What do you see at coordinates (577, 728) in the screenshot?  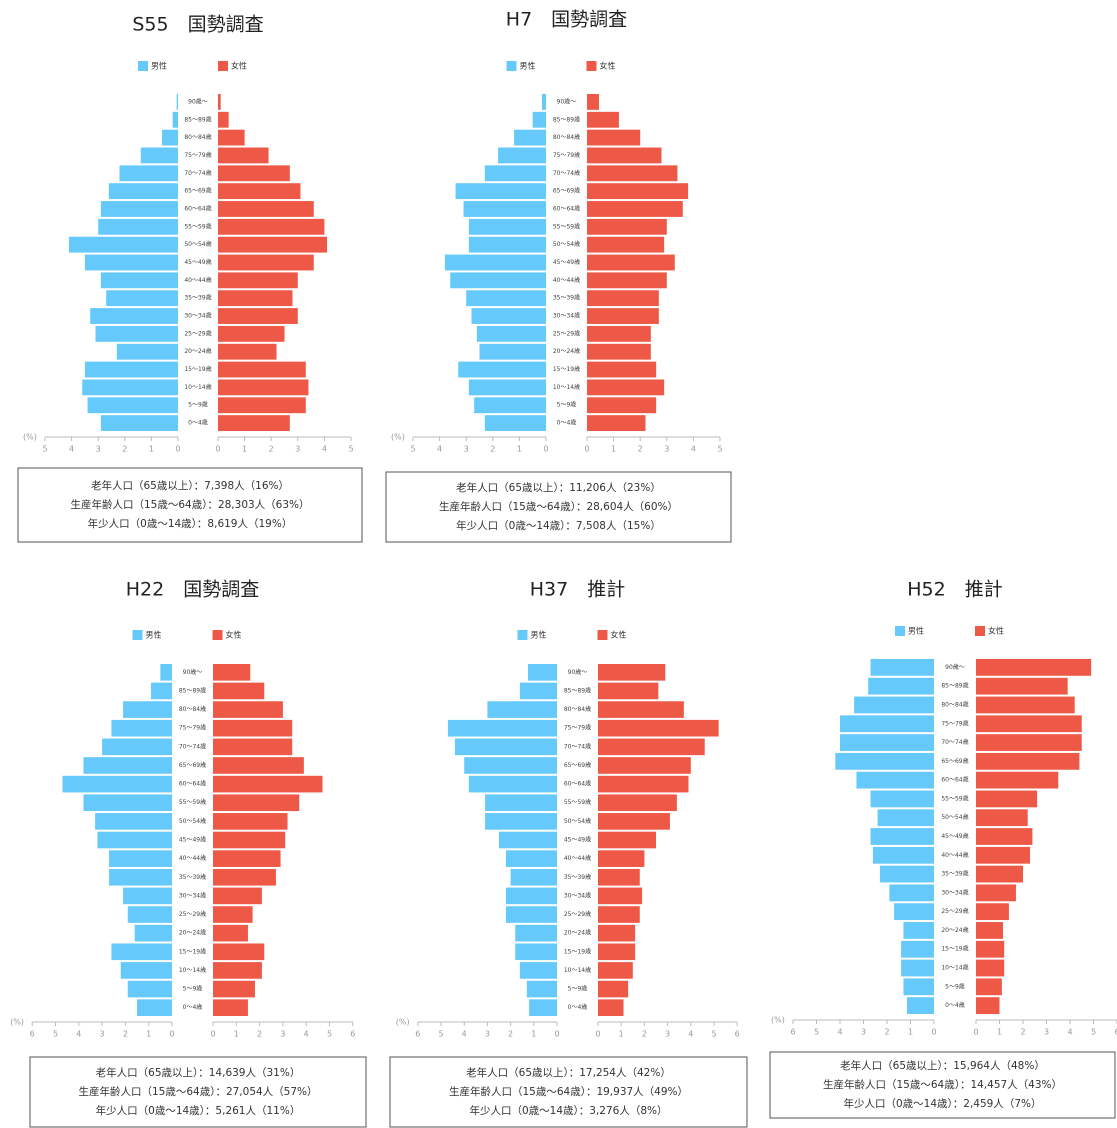 I see `age-label: 75～79歳` at bounding box center [577, 728].